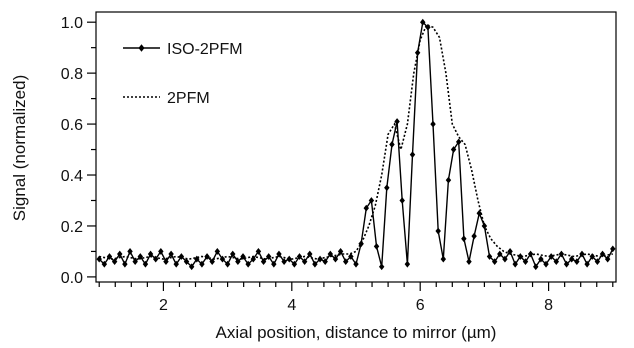  I want to click on legend-label-iso-2pfm: ISO-2PFM, so click(205, 49).